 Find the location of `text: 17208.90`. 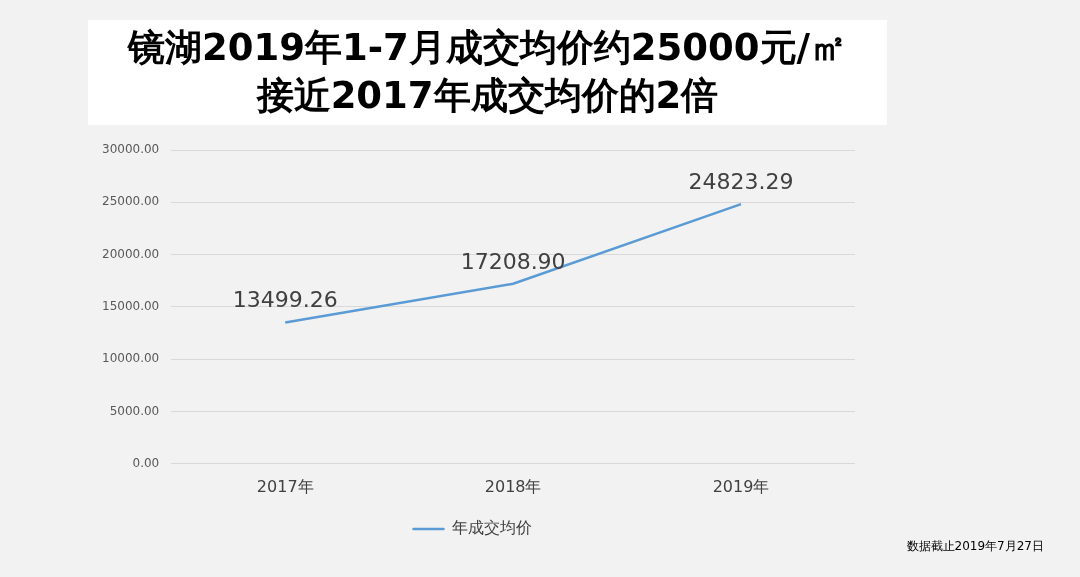

text: 17208.90 is located at coordinates (513, 261).